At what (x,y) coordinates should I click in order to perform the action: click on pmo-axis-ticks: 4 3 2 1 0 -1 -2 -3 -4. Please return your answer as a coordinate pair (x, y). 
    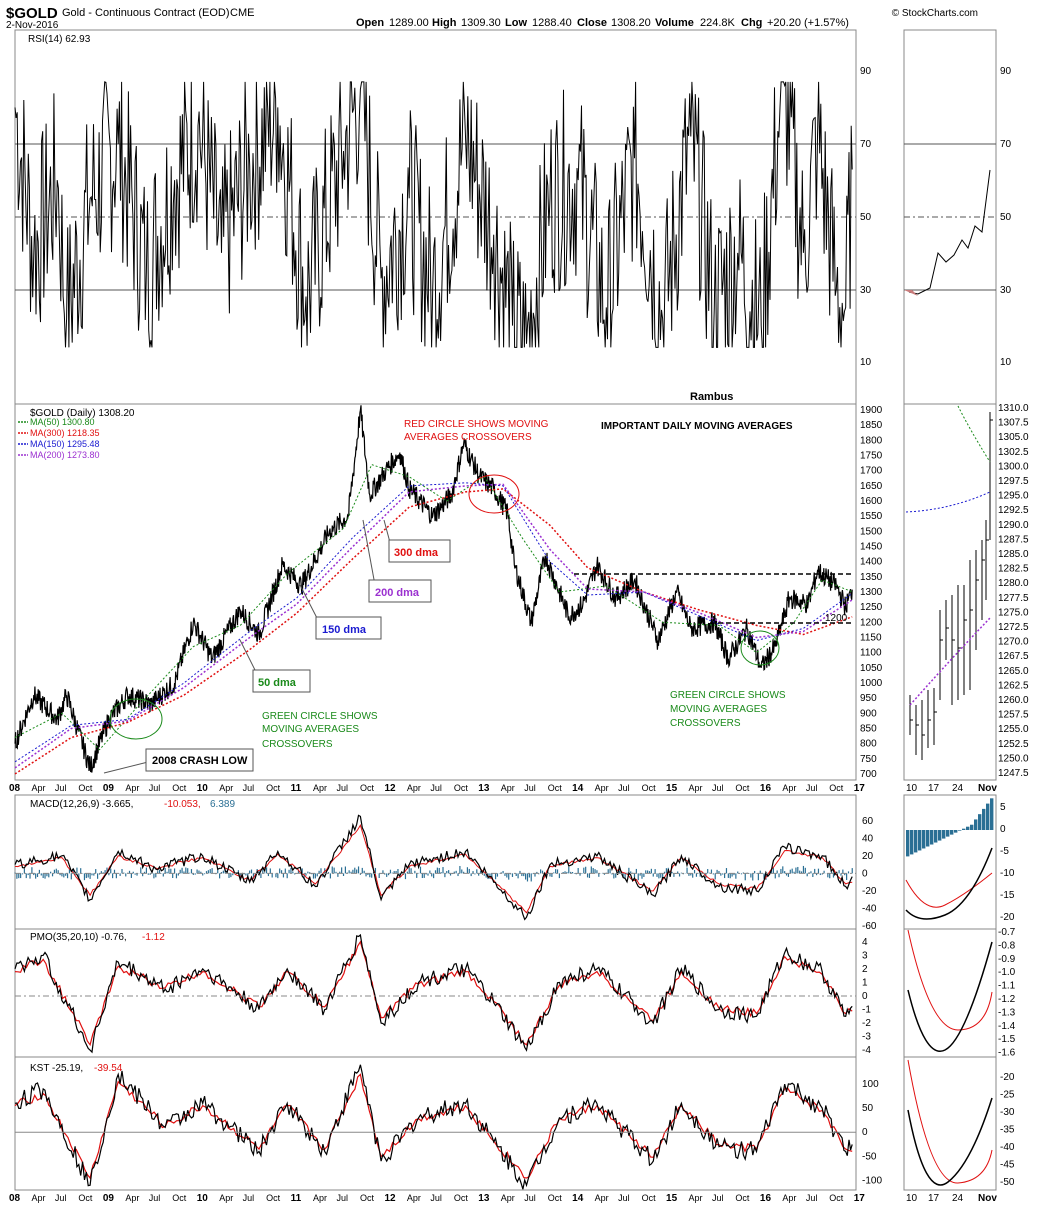
    Looking at the image, I should click on (866, 996).